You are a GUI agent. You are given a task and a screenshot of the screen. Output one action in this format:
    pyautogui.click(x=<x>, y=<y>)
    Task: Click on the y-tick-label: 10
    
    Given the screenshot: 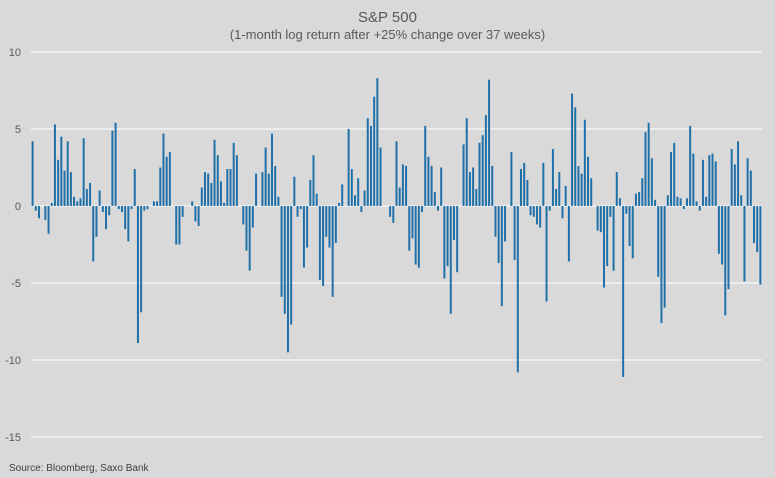 What is the action you would take?
    pyautogui.click(x=15, y=53)
    